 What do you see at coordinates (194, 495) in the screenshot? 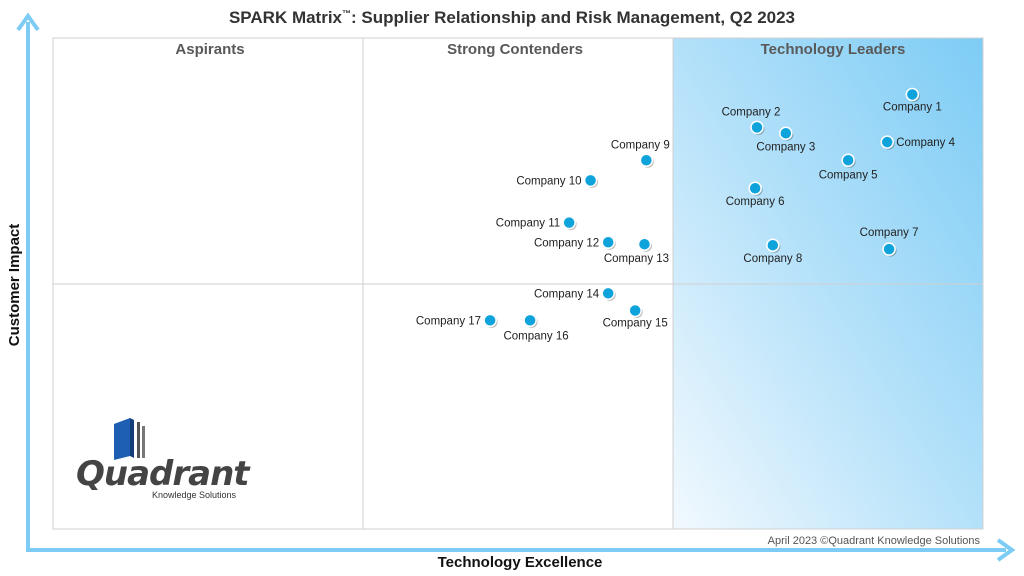
I see `logo-subtitle: Knowledge Solutions` at bounding box center [194, 495].